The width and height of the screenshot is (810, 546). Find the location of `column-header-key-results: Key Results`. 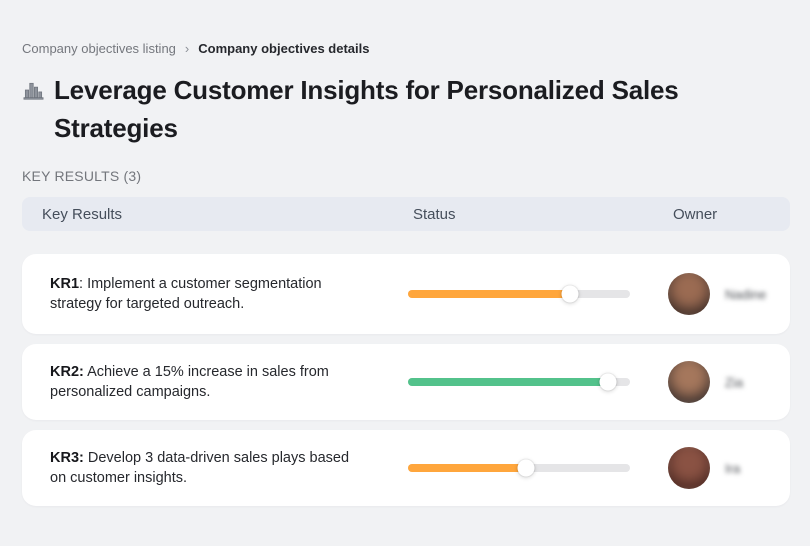

column-header-key-results: Key Results is located at coordinates (82, 214).